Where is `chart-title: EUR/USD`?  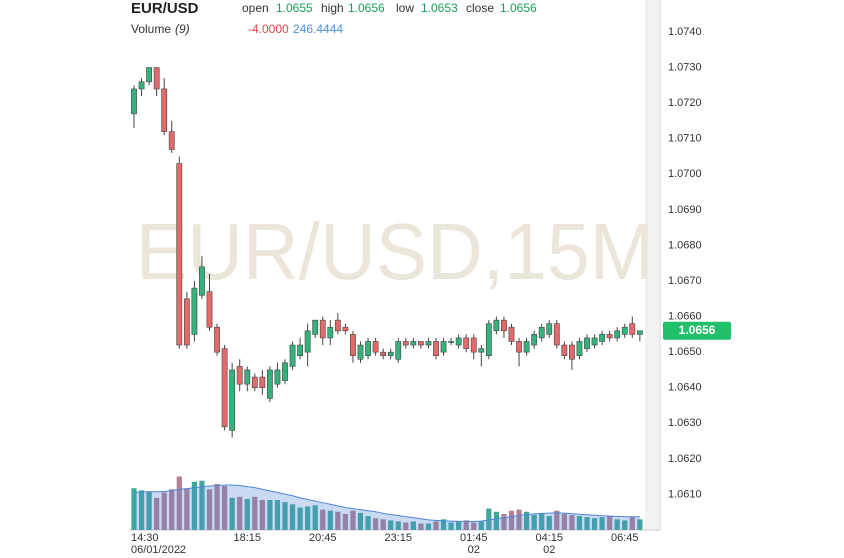 chart-title: EUR/USD is located at coordinates (165, 8).